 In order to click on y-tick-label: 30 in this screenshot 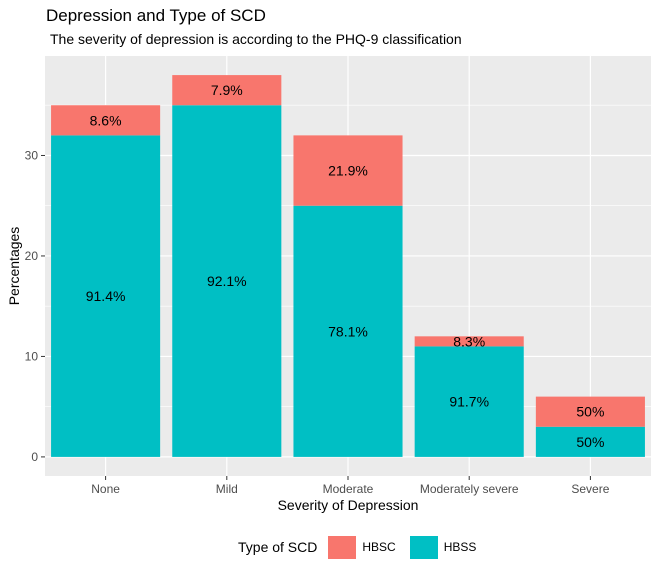, I will do `click(32, 155)`.